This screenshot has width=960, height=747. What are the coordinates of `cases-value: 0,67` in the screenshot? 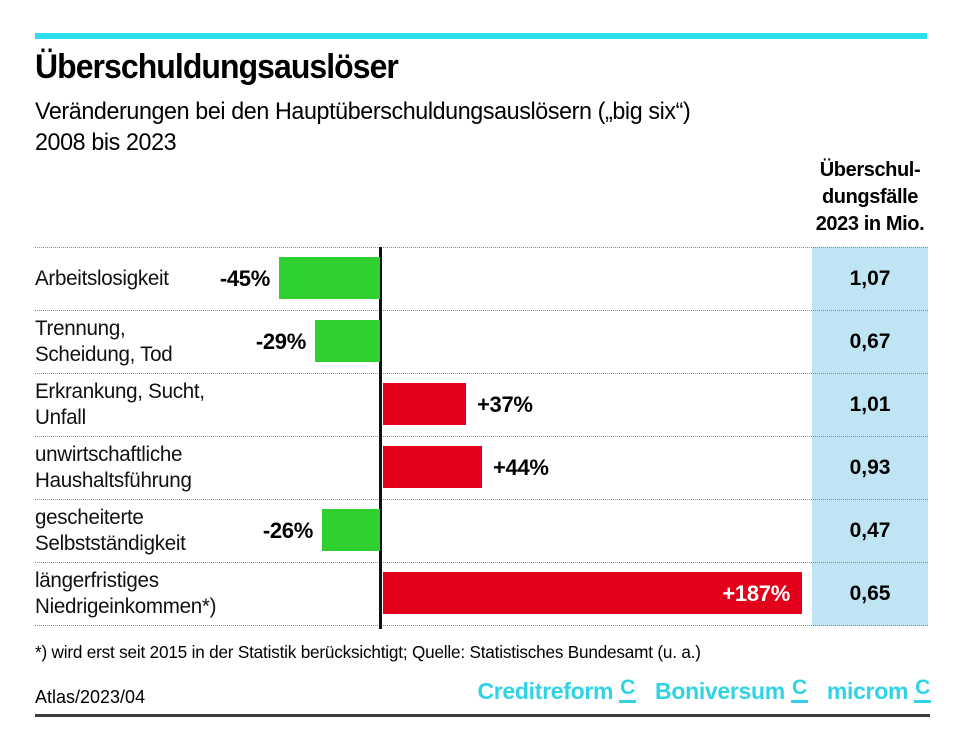 It's located at (870, 341).